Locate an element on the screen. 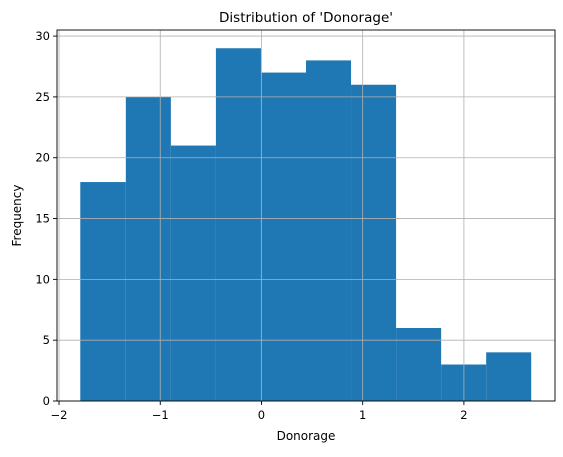  y-tick-label: 15 is located at coordinates (42, 219).